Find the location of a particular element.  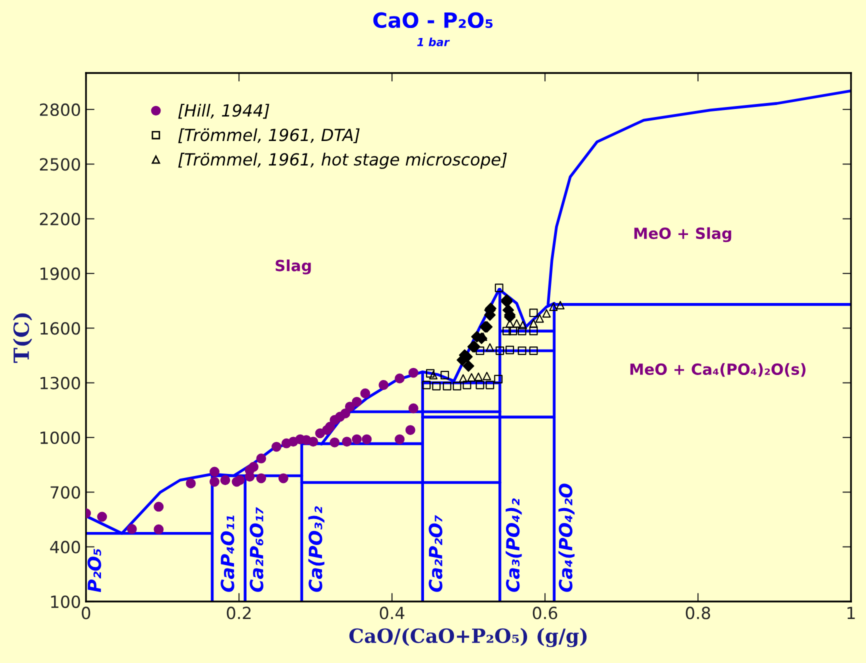

y-tick-label: 100 is located at coordinates (65, 601).